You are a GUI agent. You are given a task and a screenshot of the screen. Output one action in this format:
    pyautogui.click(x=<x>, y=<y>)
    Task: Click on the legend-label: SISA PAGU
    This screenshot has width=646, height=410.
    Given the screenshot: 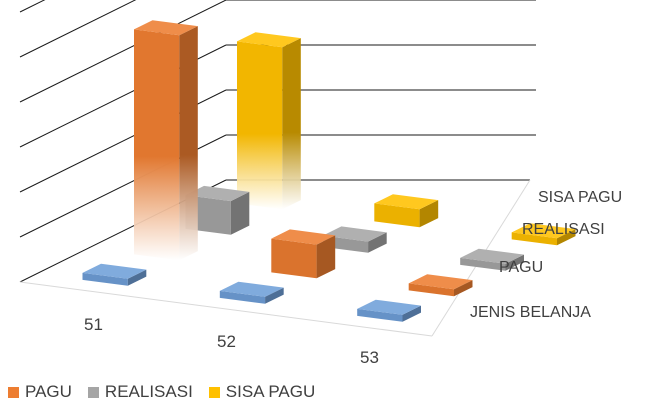 What is the action you would take?
    pyautogui.click(x=270, y=391)
    